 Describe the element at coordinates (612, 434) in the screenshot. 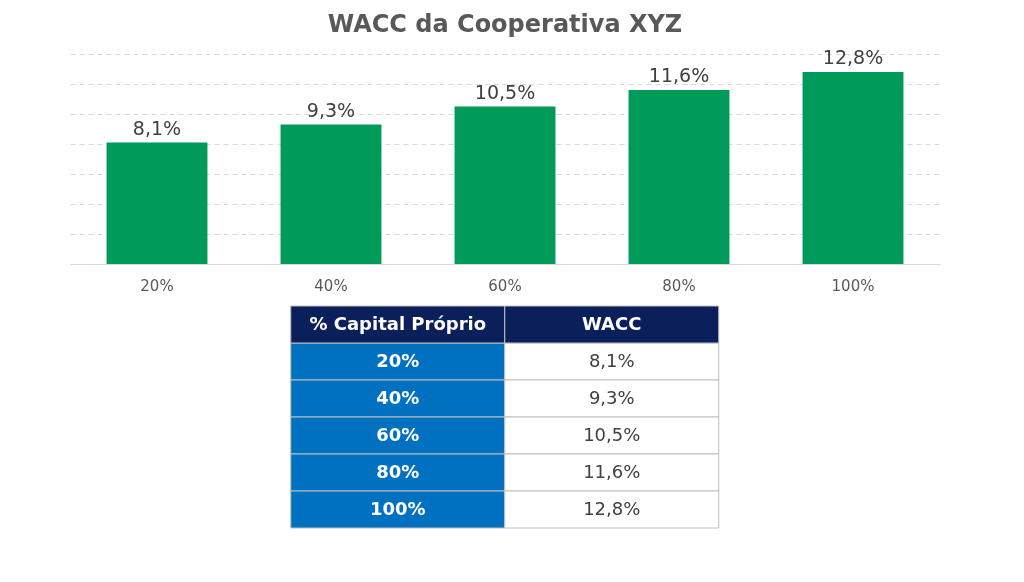

I see `text: 10,5%` at that location.